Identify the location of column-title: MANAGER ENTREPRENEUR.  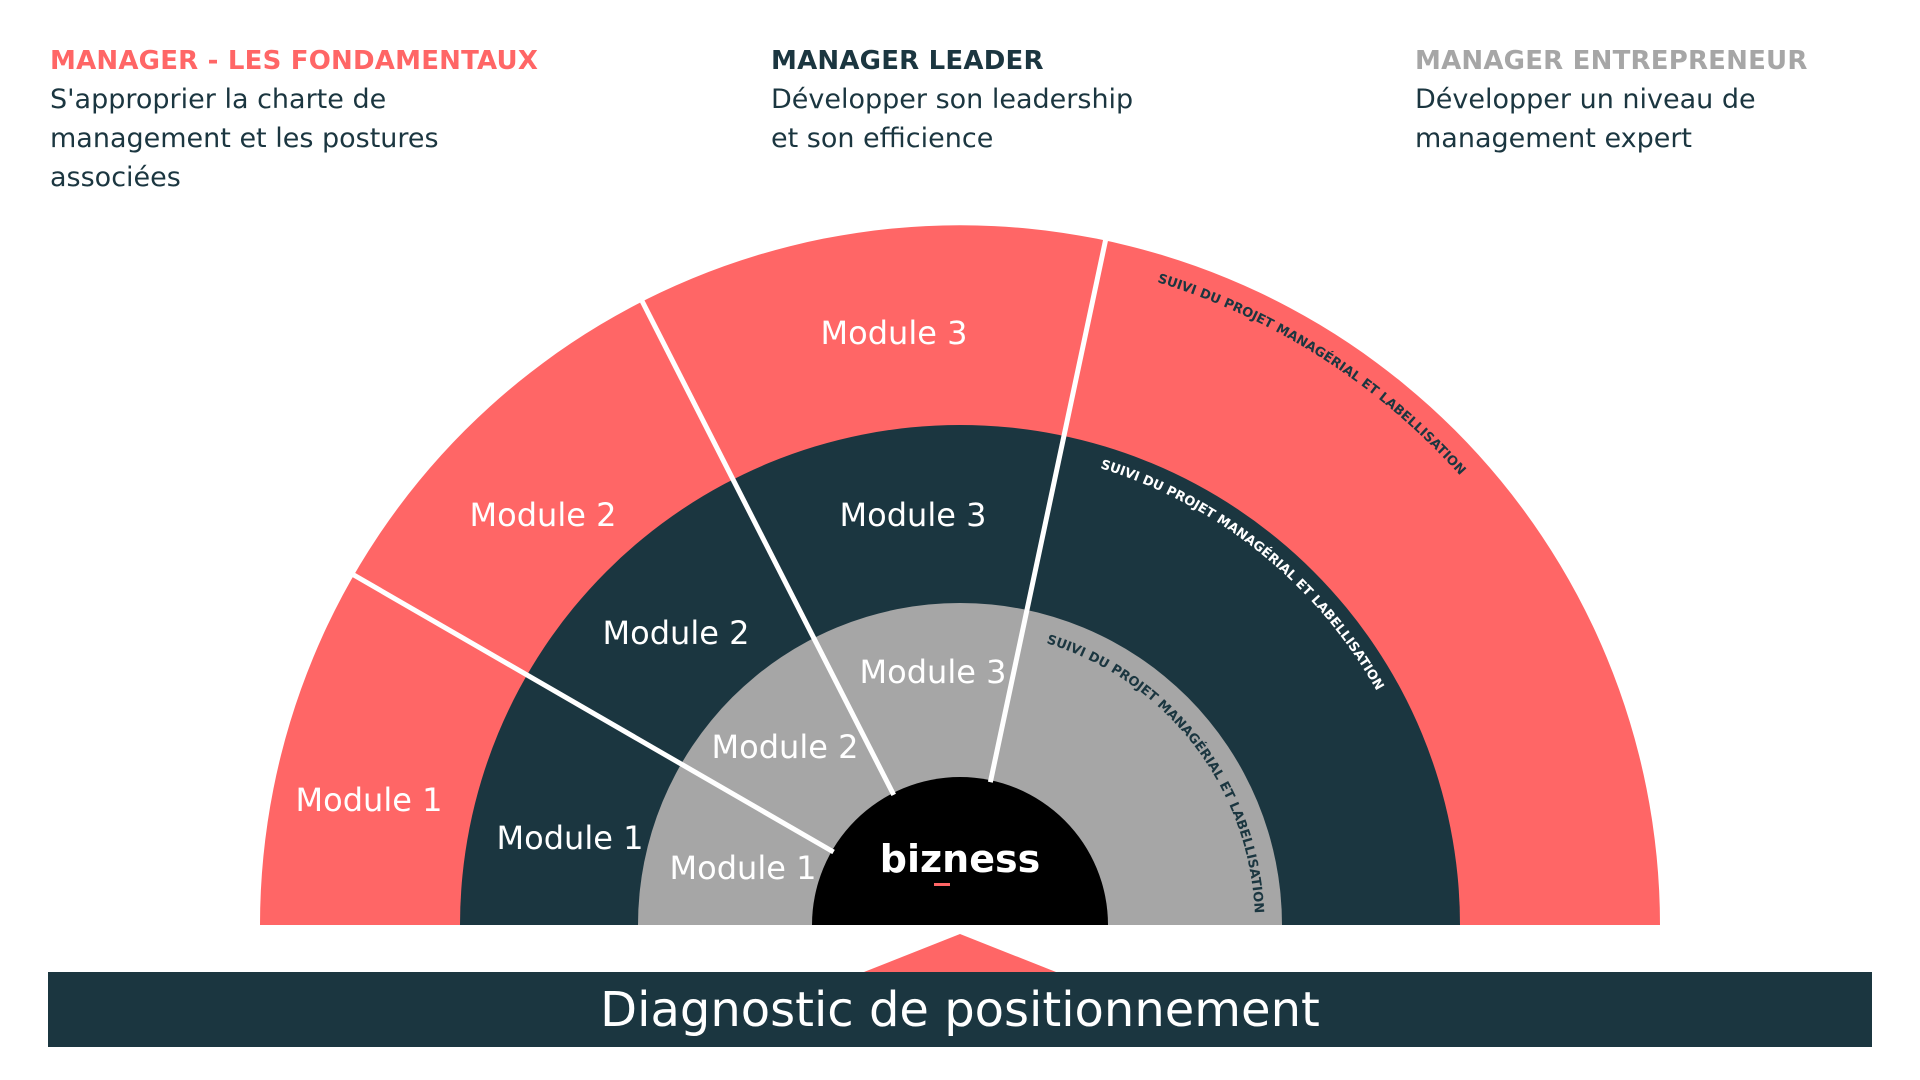
(1611, 61).